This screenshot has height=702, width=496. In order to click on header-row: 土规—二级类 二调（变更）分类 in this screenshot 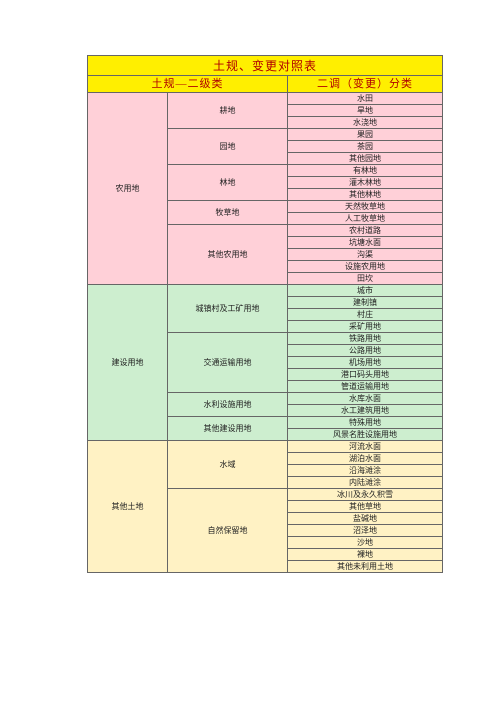, I will do `click(265, 84)`.